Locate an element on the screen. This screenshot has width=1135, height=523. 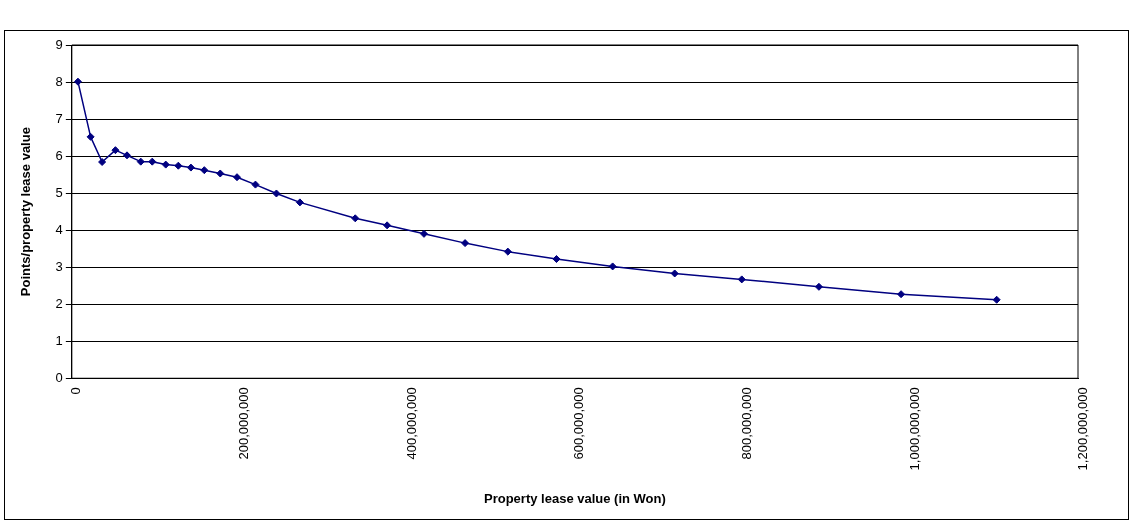
x-axis-title: Property lease value (in Won) is located at coordinates (575, 498).